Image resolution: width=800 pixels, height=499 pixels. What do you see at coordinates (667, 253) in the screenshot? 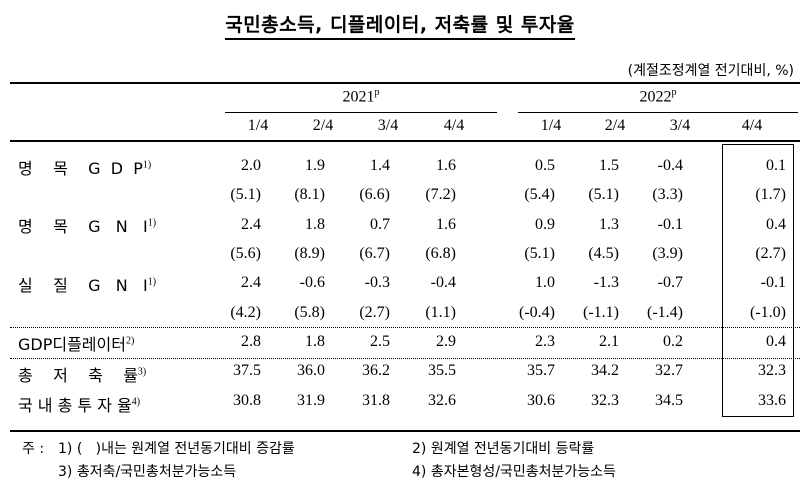
I see `table-cell: (3.9)` at bounding box center [667, 253].